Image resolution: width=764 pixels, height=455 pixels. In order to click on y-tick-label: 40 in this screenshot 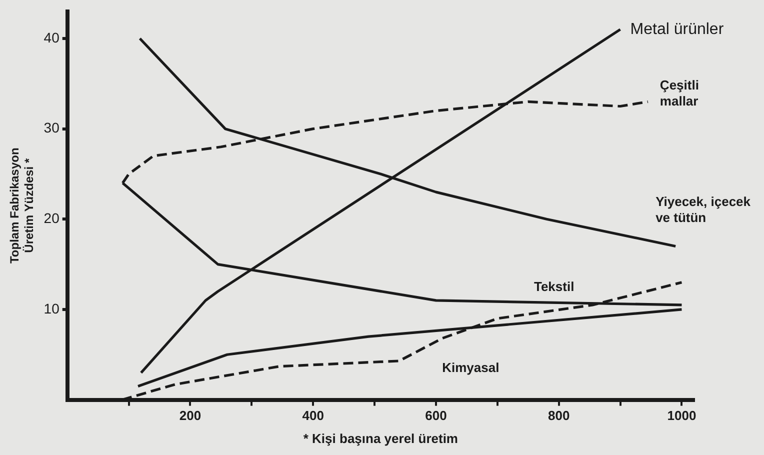, I will do `click(52, 37)`.